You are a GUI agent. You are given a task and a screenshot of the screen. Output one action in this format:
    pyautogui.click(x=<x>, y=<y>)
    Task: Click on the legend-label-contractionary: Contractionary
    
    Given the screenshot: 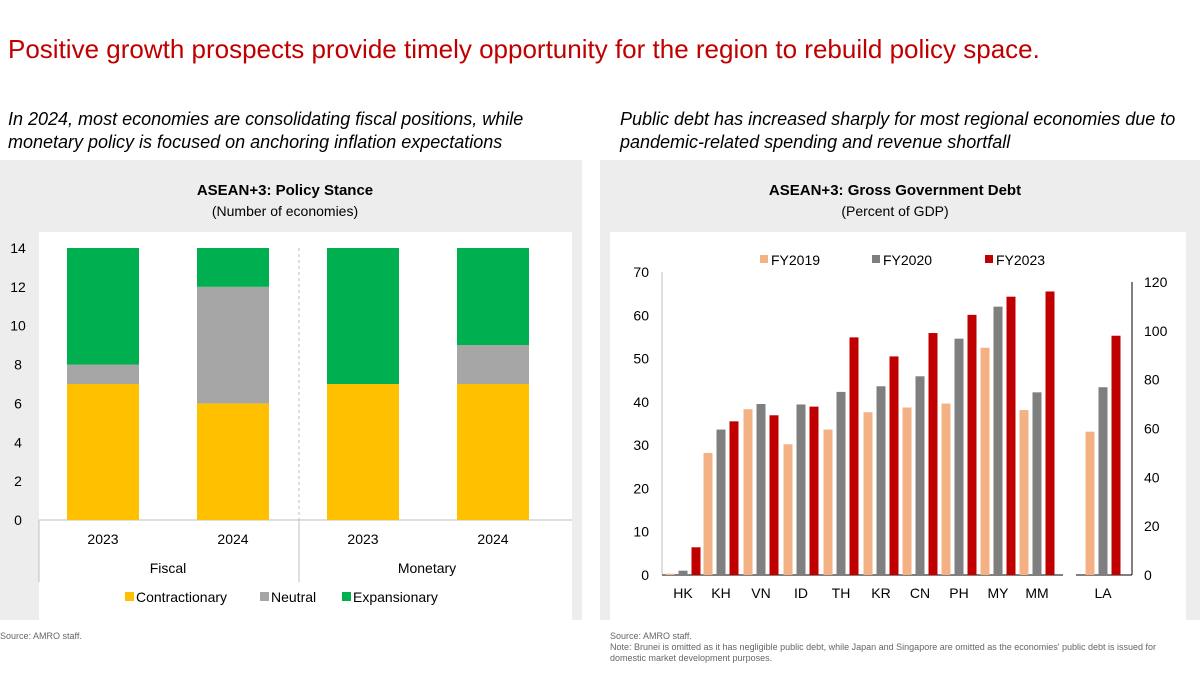 What is the action you would take?
    pyautogui.click(x=181, y=597)
    